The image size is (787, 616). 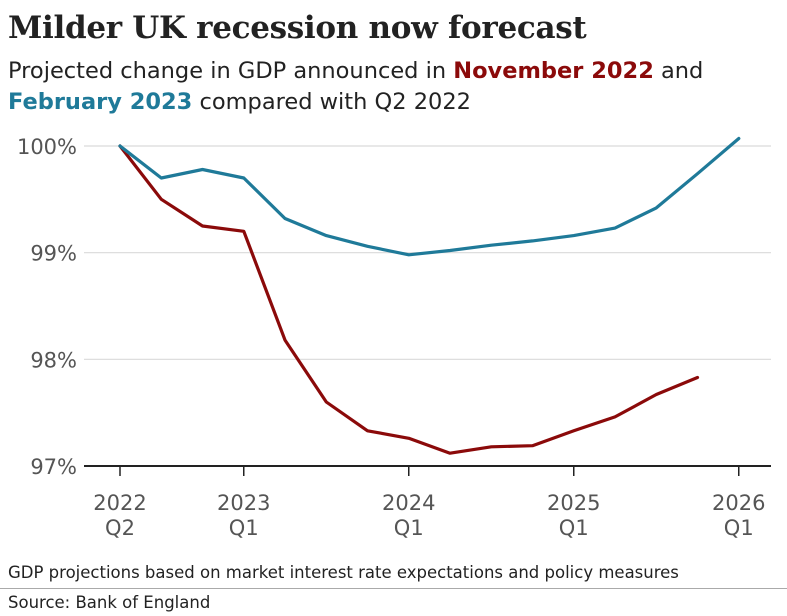 What do you see at coordinates (53, 360) in the screenshot?
I see `y-tick-label: 98%` at bounding box center [53, 360].